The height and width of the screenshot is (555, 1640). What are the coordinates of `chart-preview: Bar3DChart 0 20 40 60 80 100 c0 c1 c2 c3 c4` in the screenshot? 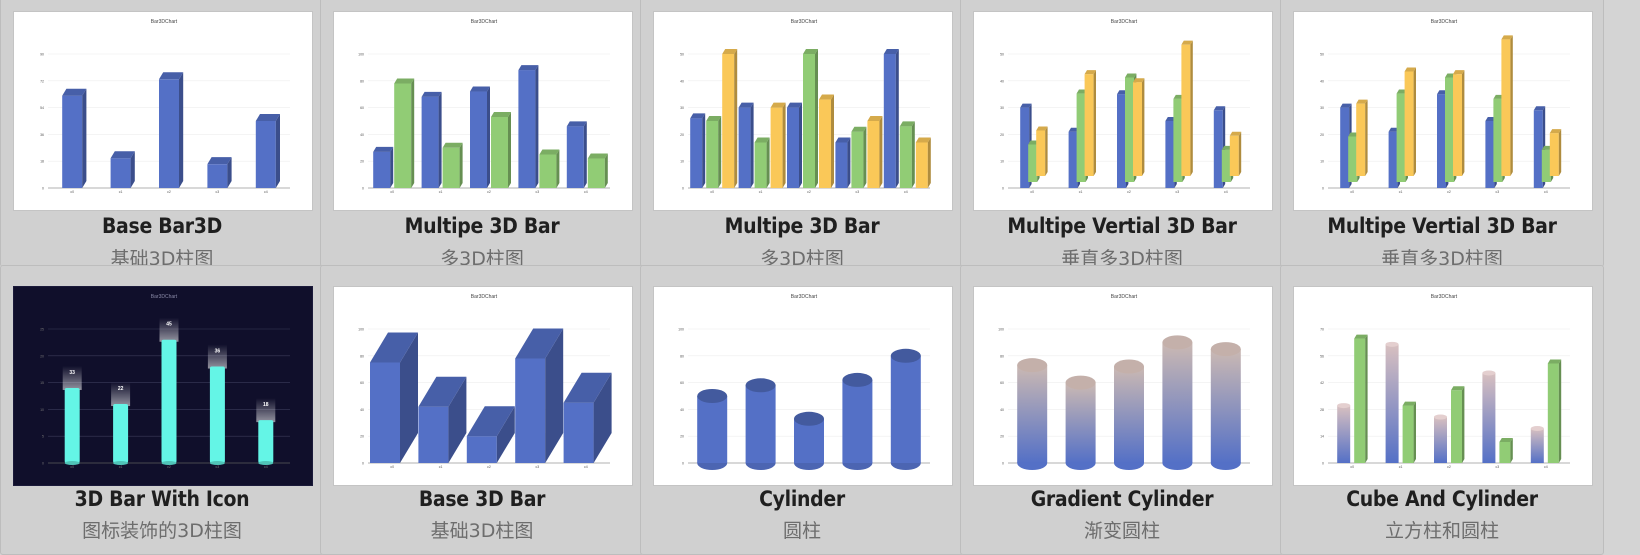 It's located at (485, 381).